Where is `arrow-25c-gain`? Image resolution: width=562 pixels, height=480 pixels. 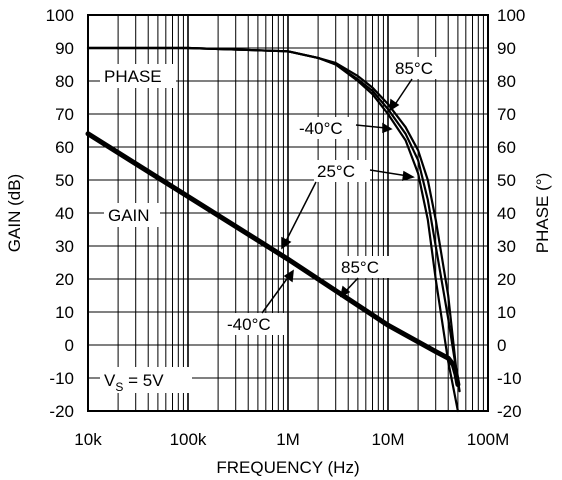
arrow-25c-gain is located at coordinates (300, 212).